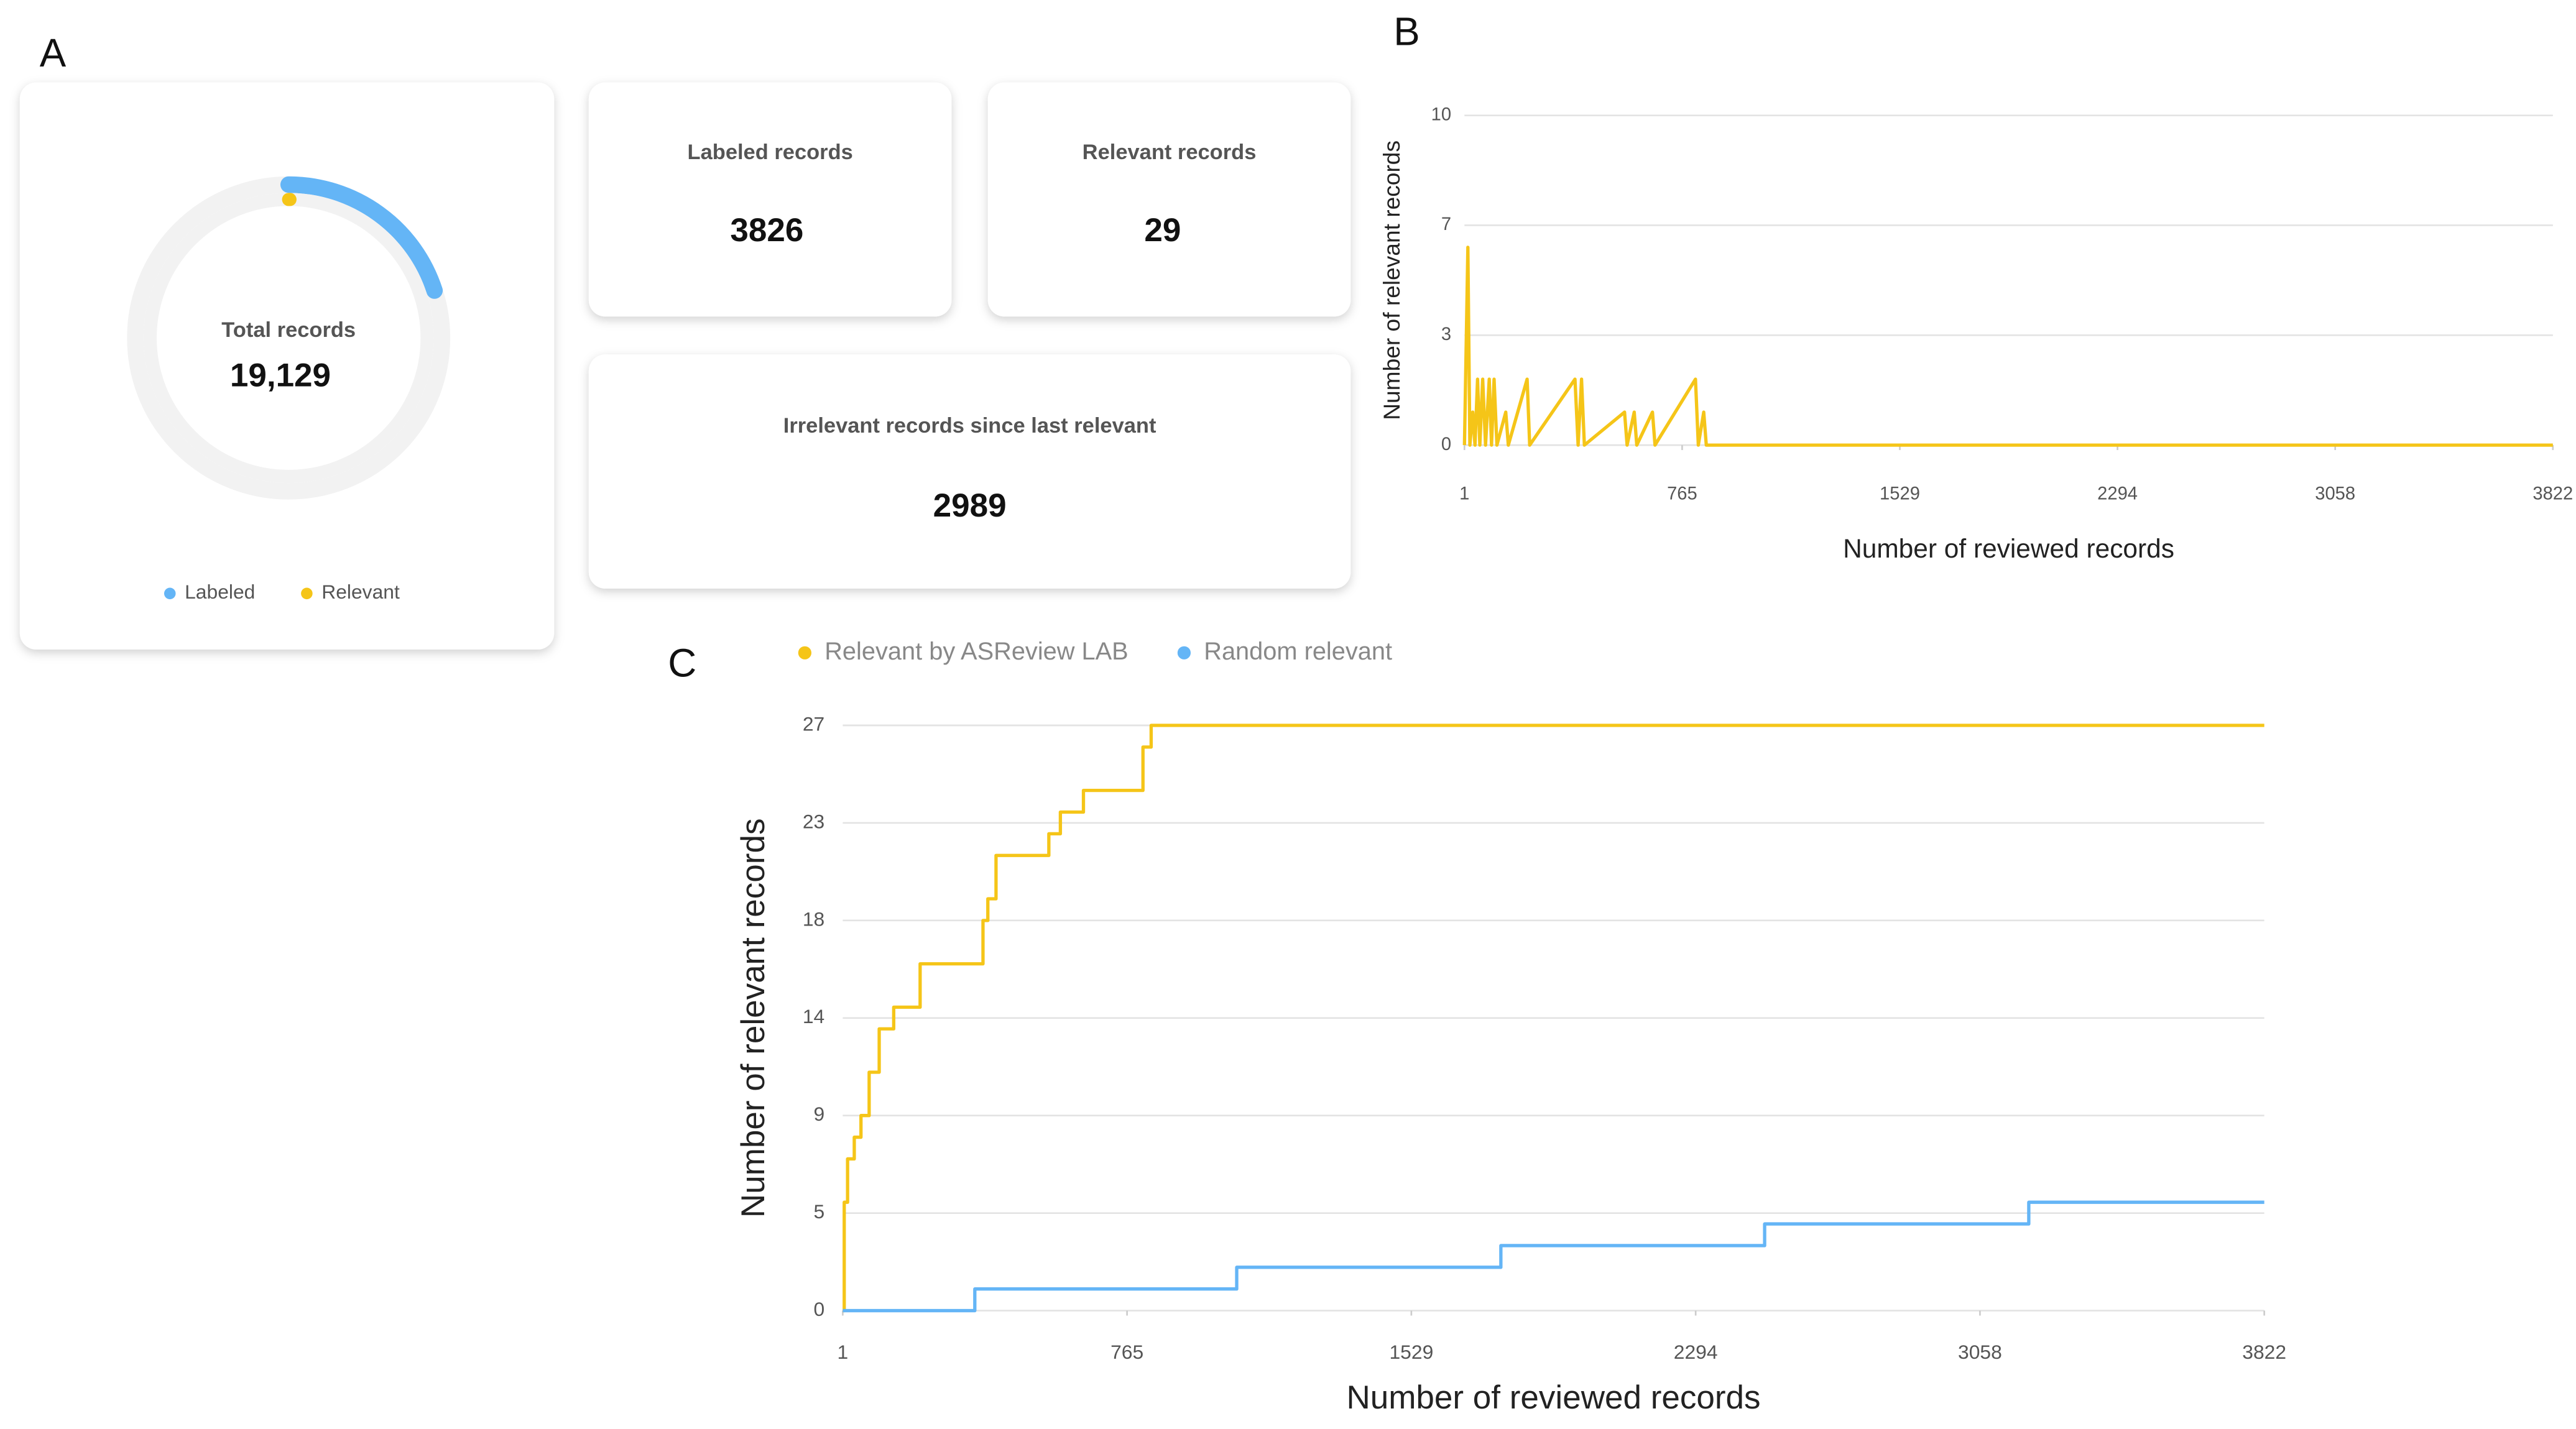 The width and height of the screenshot is (2576, 1429). What do you see at coordinates (813, 821) in the screenshot?
I see `y-tick-label: 23` at bounding box center [813, 821].